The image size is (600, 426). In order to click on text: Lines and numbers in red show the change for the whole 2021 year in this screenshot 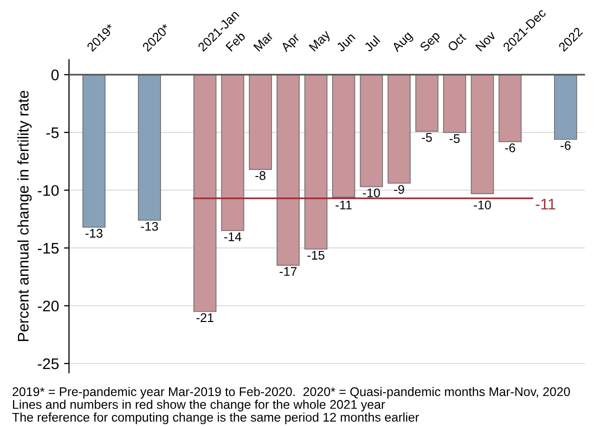, I will do `click(199, 406)`.